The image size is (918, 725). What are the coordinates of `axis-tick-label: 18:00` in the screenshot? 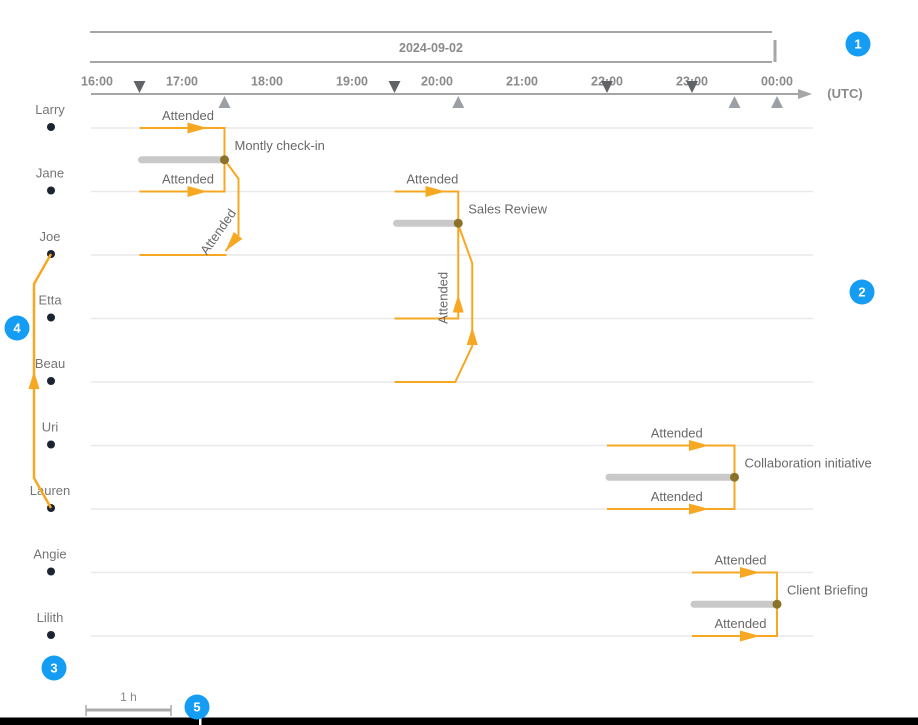 It's located at (267, 82).